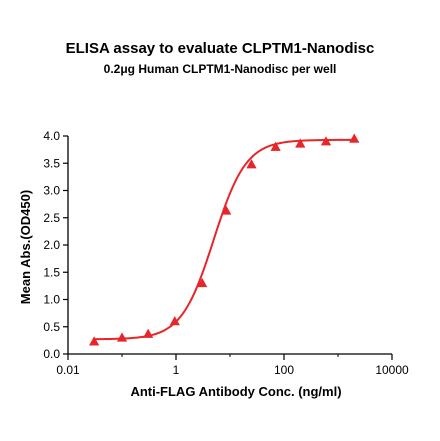 The height and width of the screenshot is (441, 440). Describe the element at coordinates (235, 391) in the screenshot. I see `x-axis-label: Anti-FLAG Antibody Conc. (ng/ml)` at that location.